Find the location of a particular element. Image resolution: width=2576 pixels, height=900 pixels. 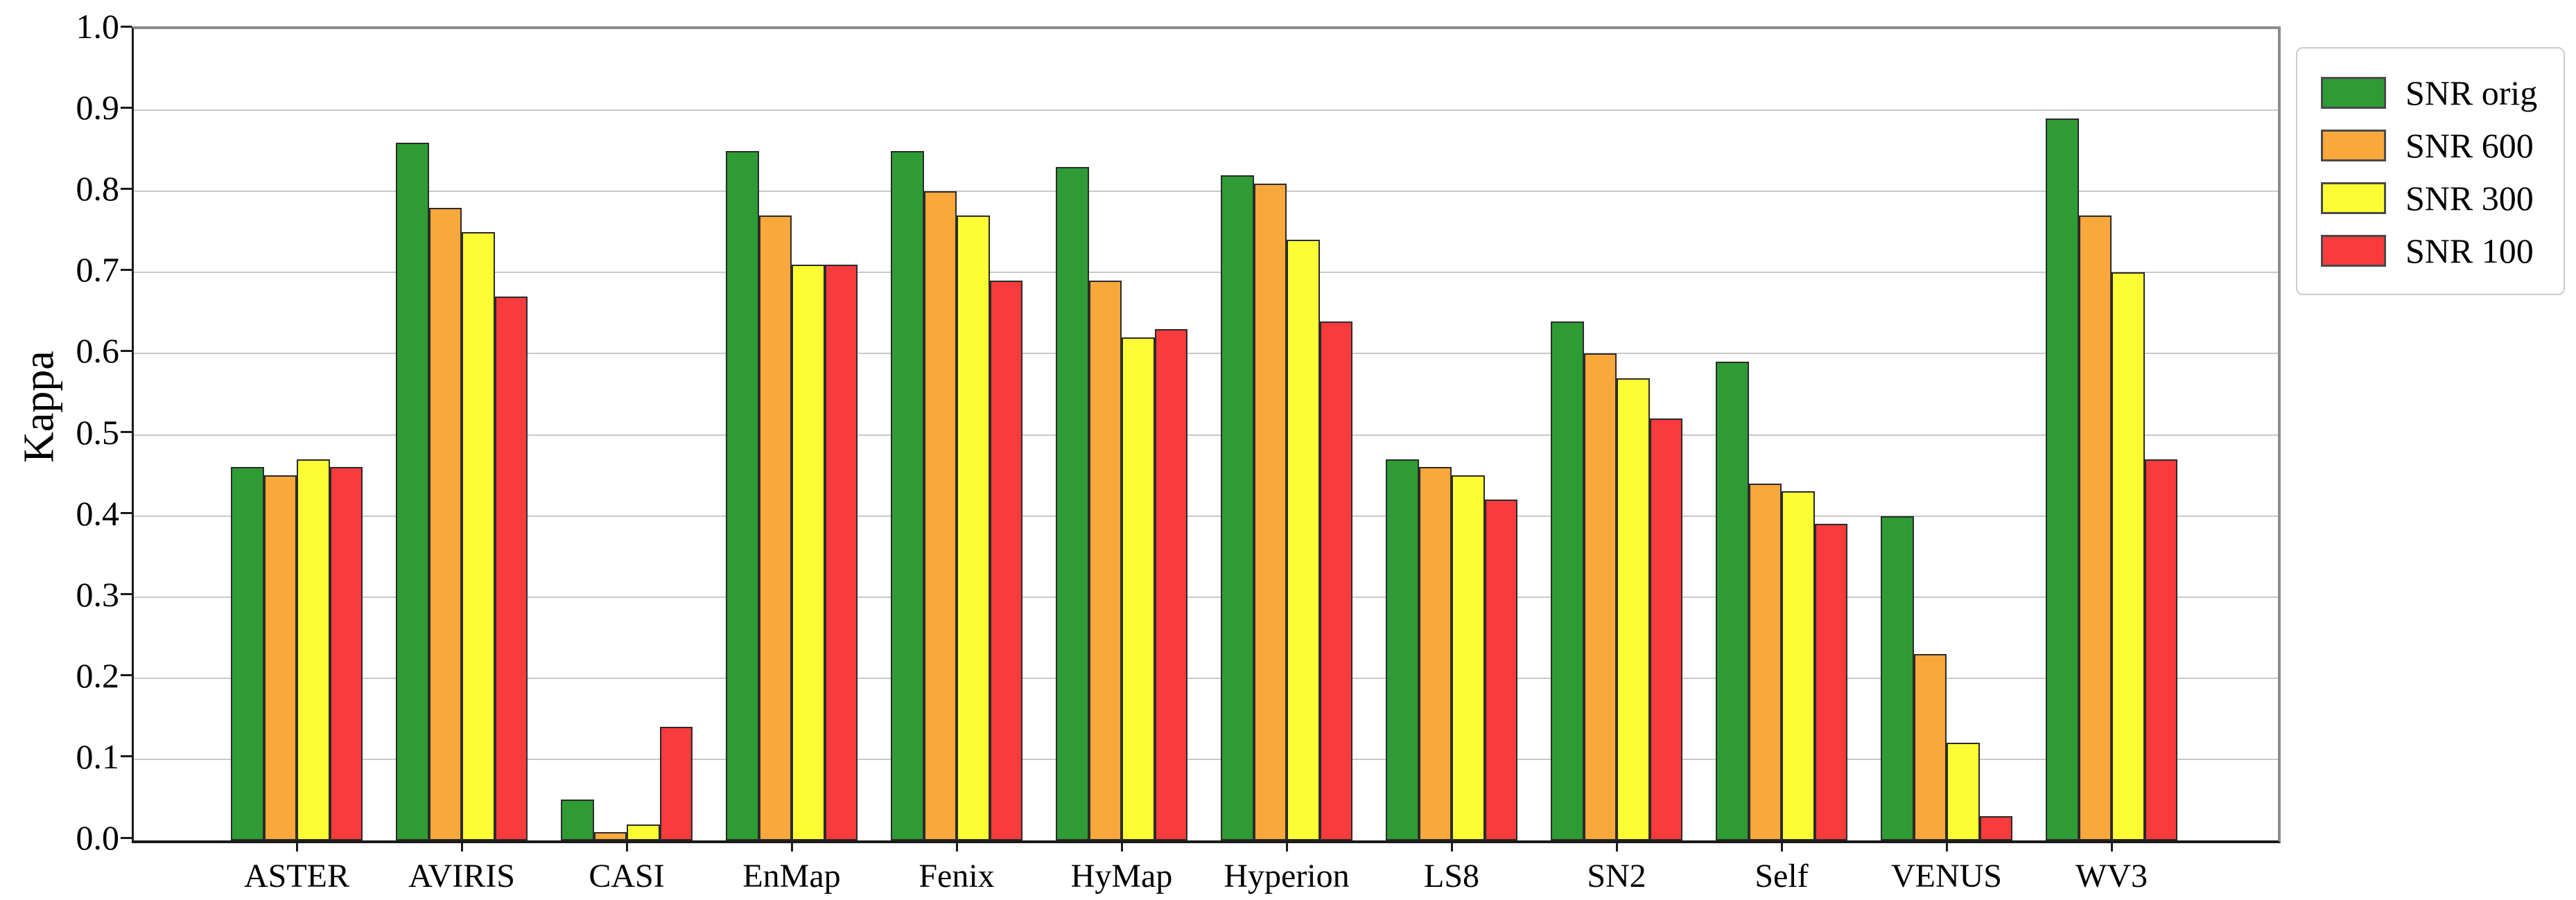

gridline-y-0p2 is located at coordinates (1206, 678).